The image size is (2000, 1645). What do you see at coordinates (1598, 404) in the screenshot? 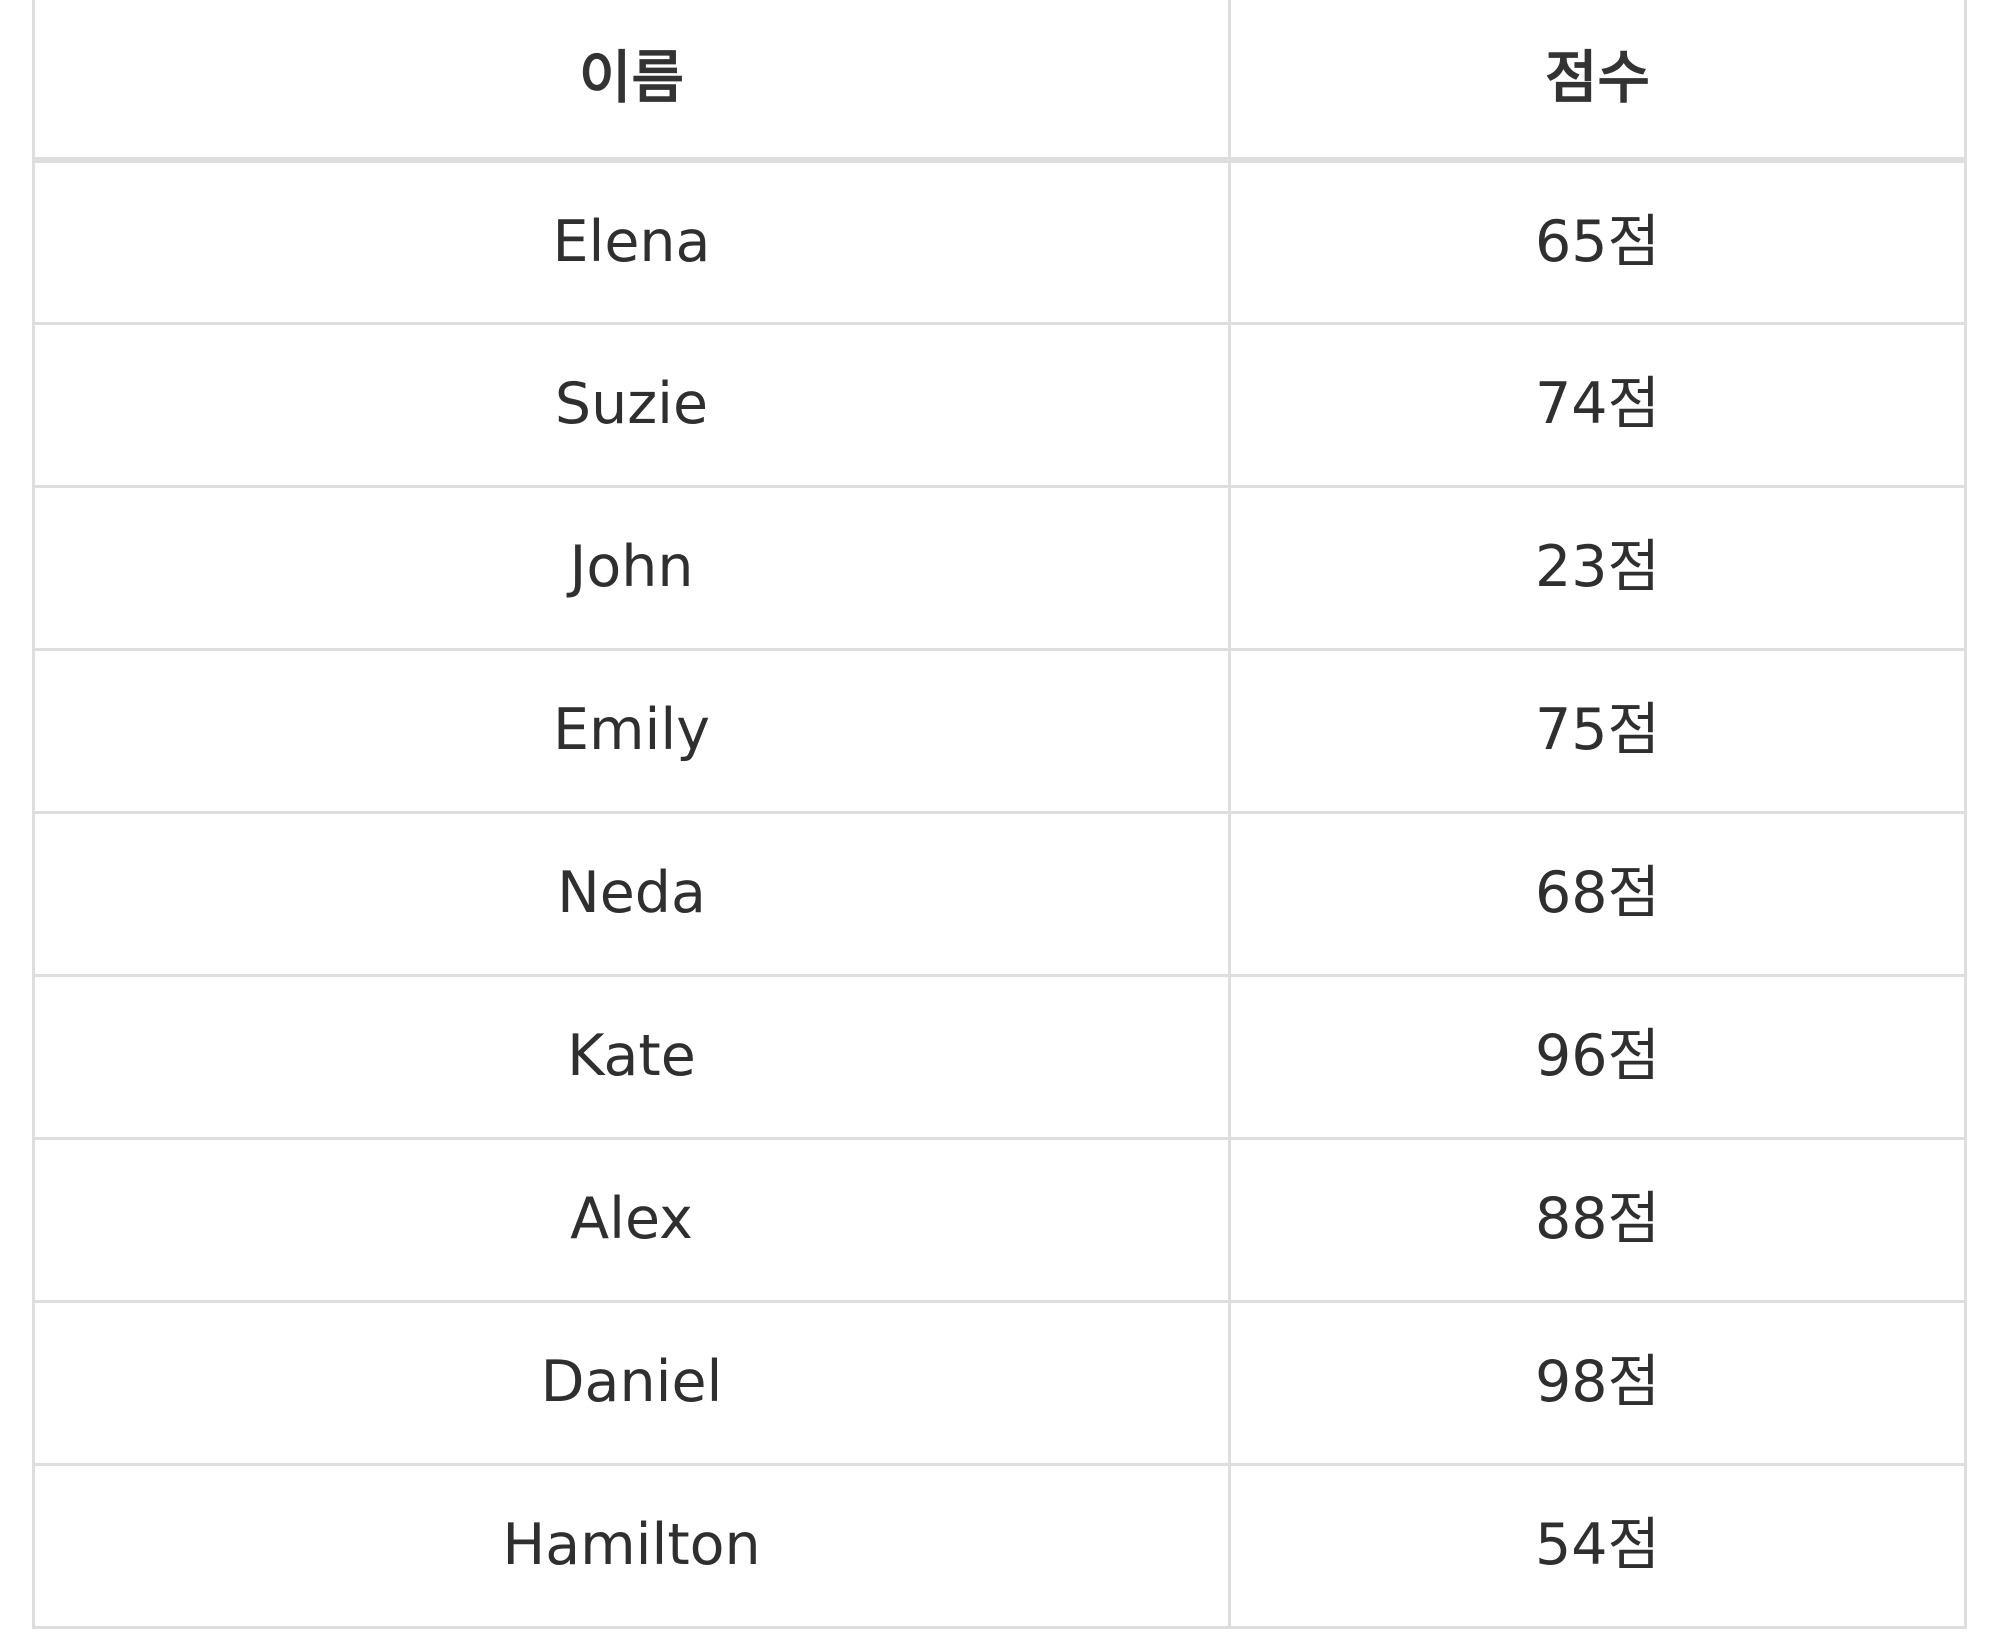
I see `score-cell: 74점` at bounding box center [1598, 404].